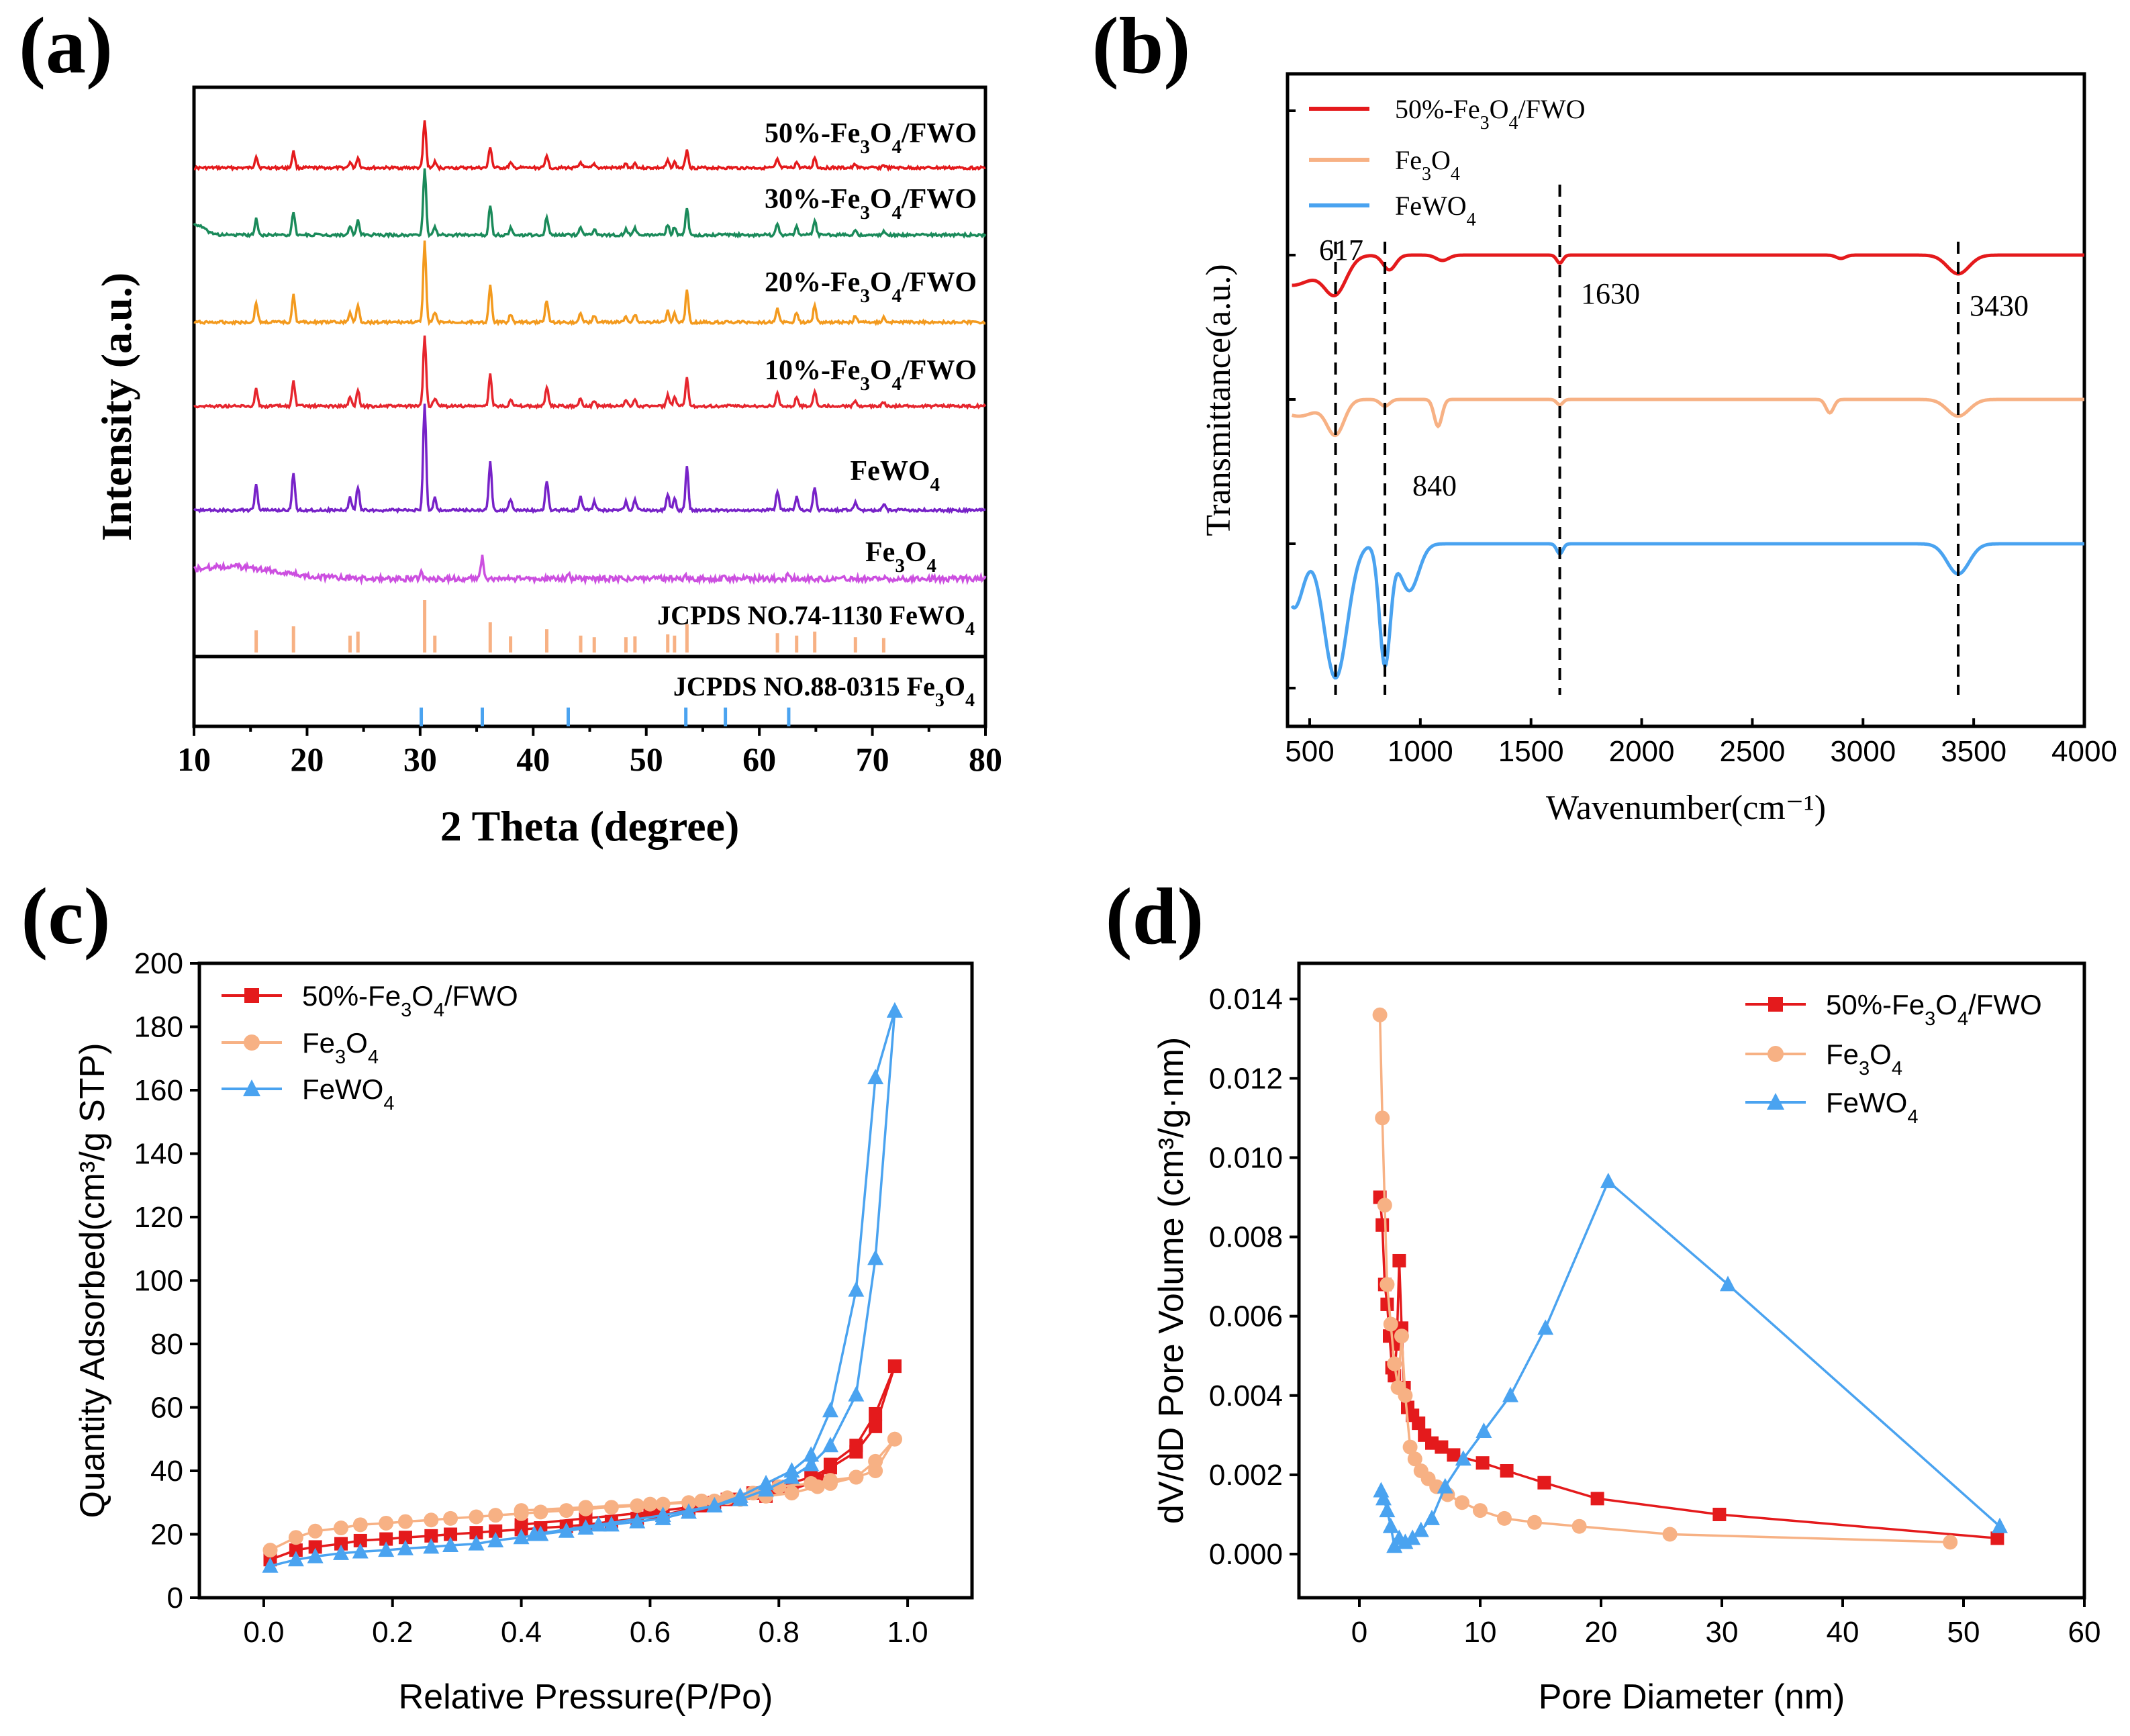 Image resolution: width=2130 pixels, height=1736 pixels. I want to click on x-tick-label: 40, so click(1843, 1632).